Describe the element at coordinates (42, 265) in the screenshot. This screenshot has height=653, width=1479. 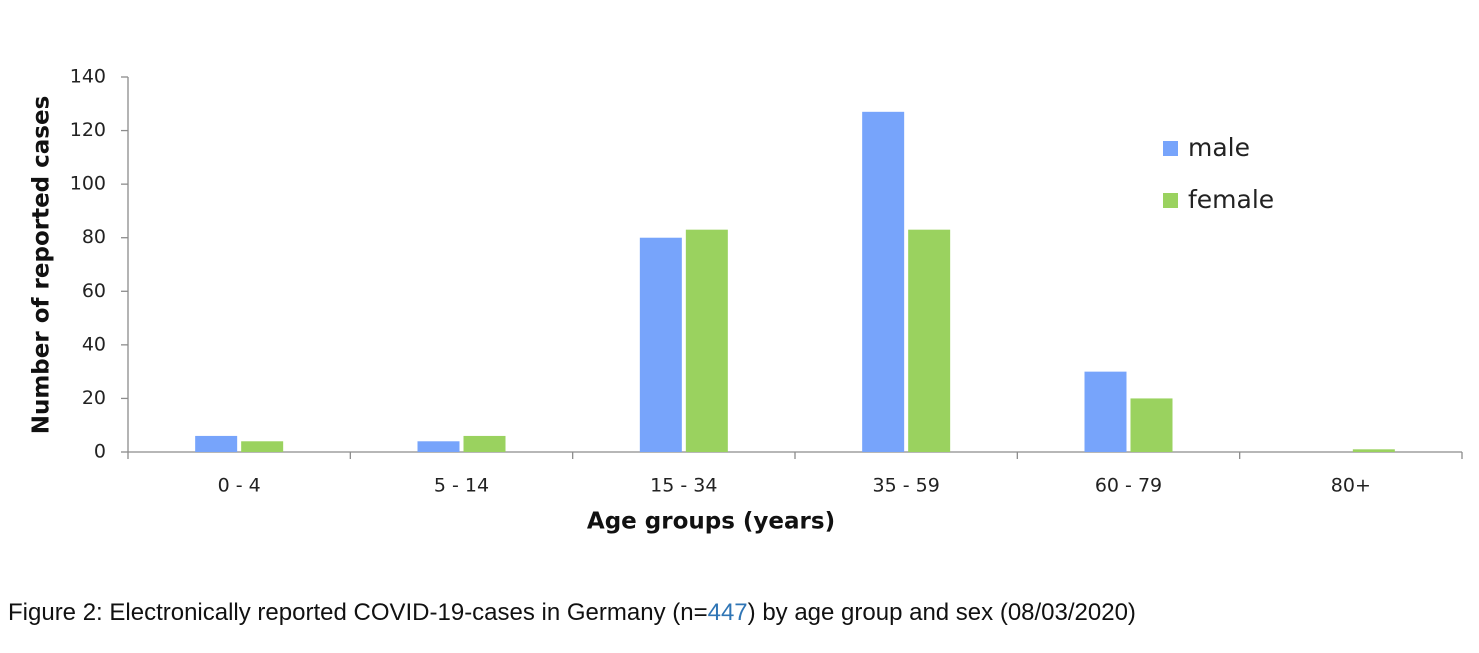
I see `y-axis-title: Number of reported cases` at that location.